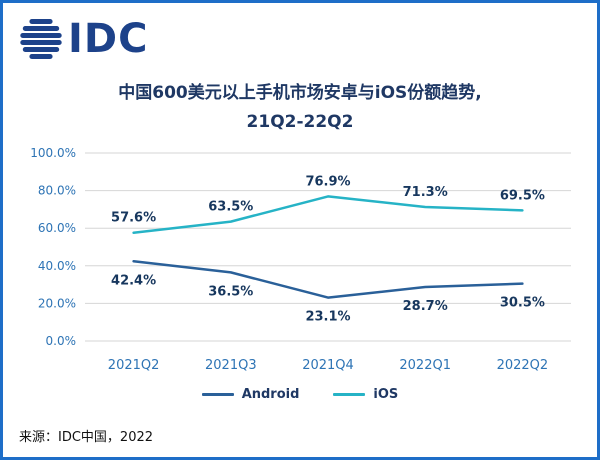 The height and width of the screenshot is (460, 600). Describe the element at coordinates (86, 437) in the screenshot. I see `source-note: 来源：IDC中国，2022` at that location.